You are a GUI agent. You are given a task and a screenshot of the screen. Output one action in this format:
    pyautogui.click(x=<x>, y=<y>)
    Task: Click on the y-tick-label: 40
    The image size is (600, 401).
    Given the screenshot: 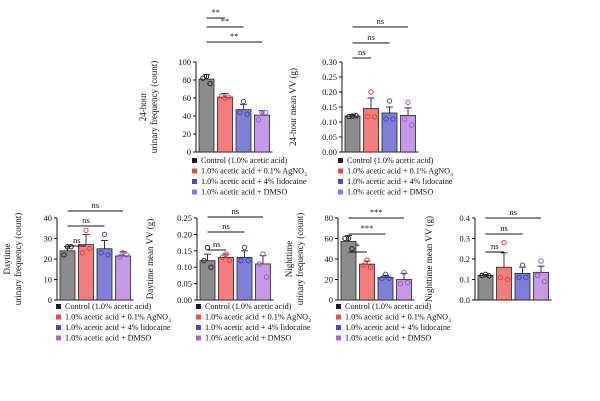 What is the action you would take?
    pyautogui.click(x=48, y=218)
    